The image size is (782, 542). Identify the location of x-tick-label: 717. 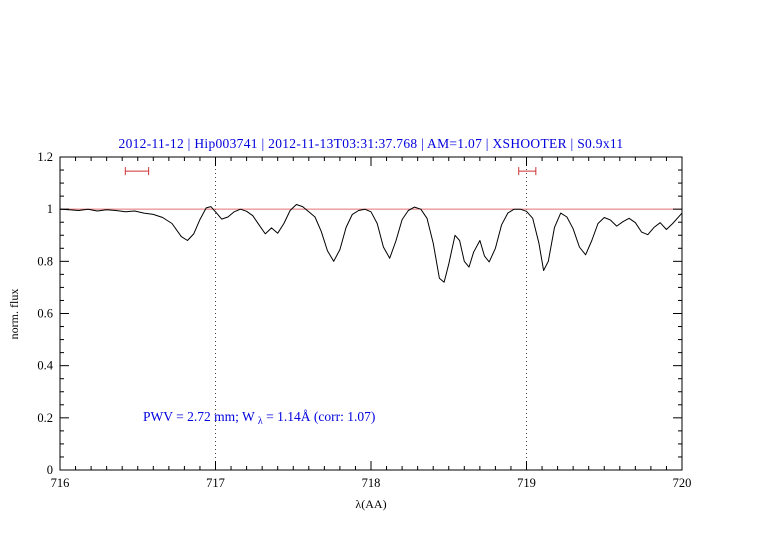
(215, 483).